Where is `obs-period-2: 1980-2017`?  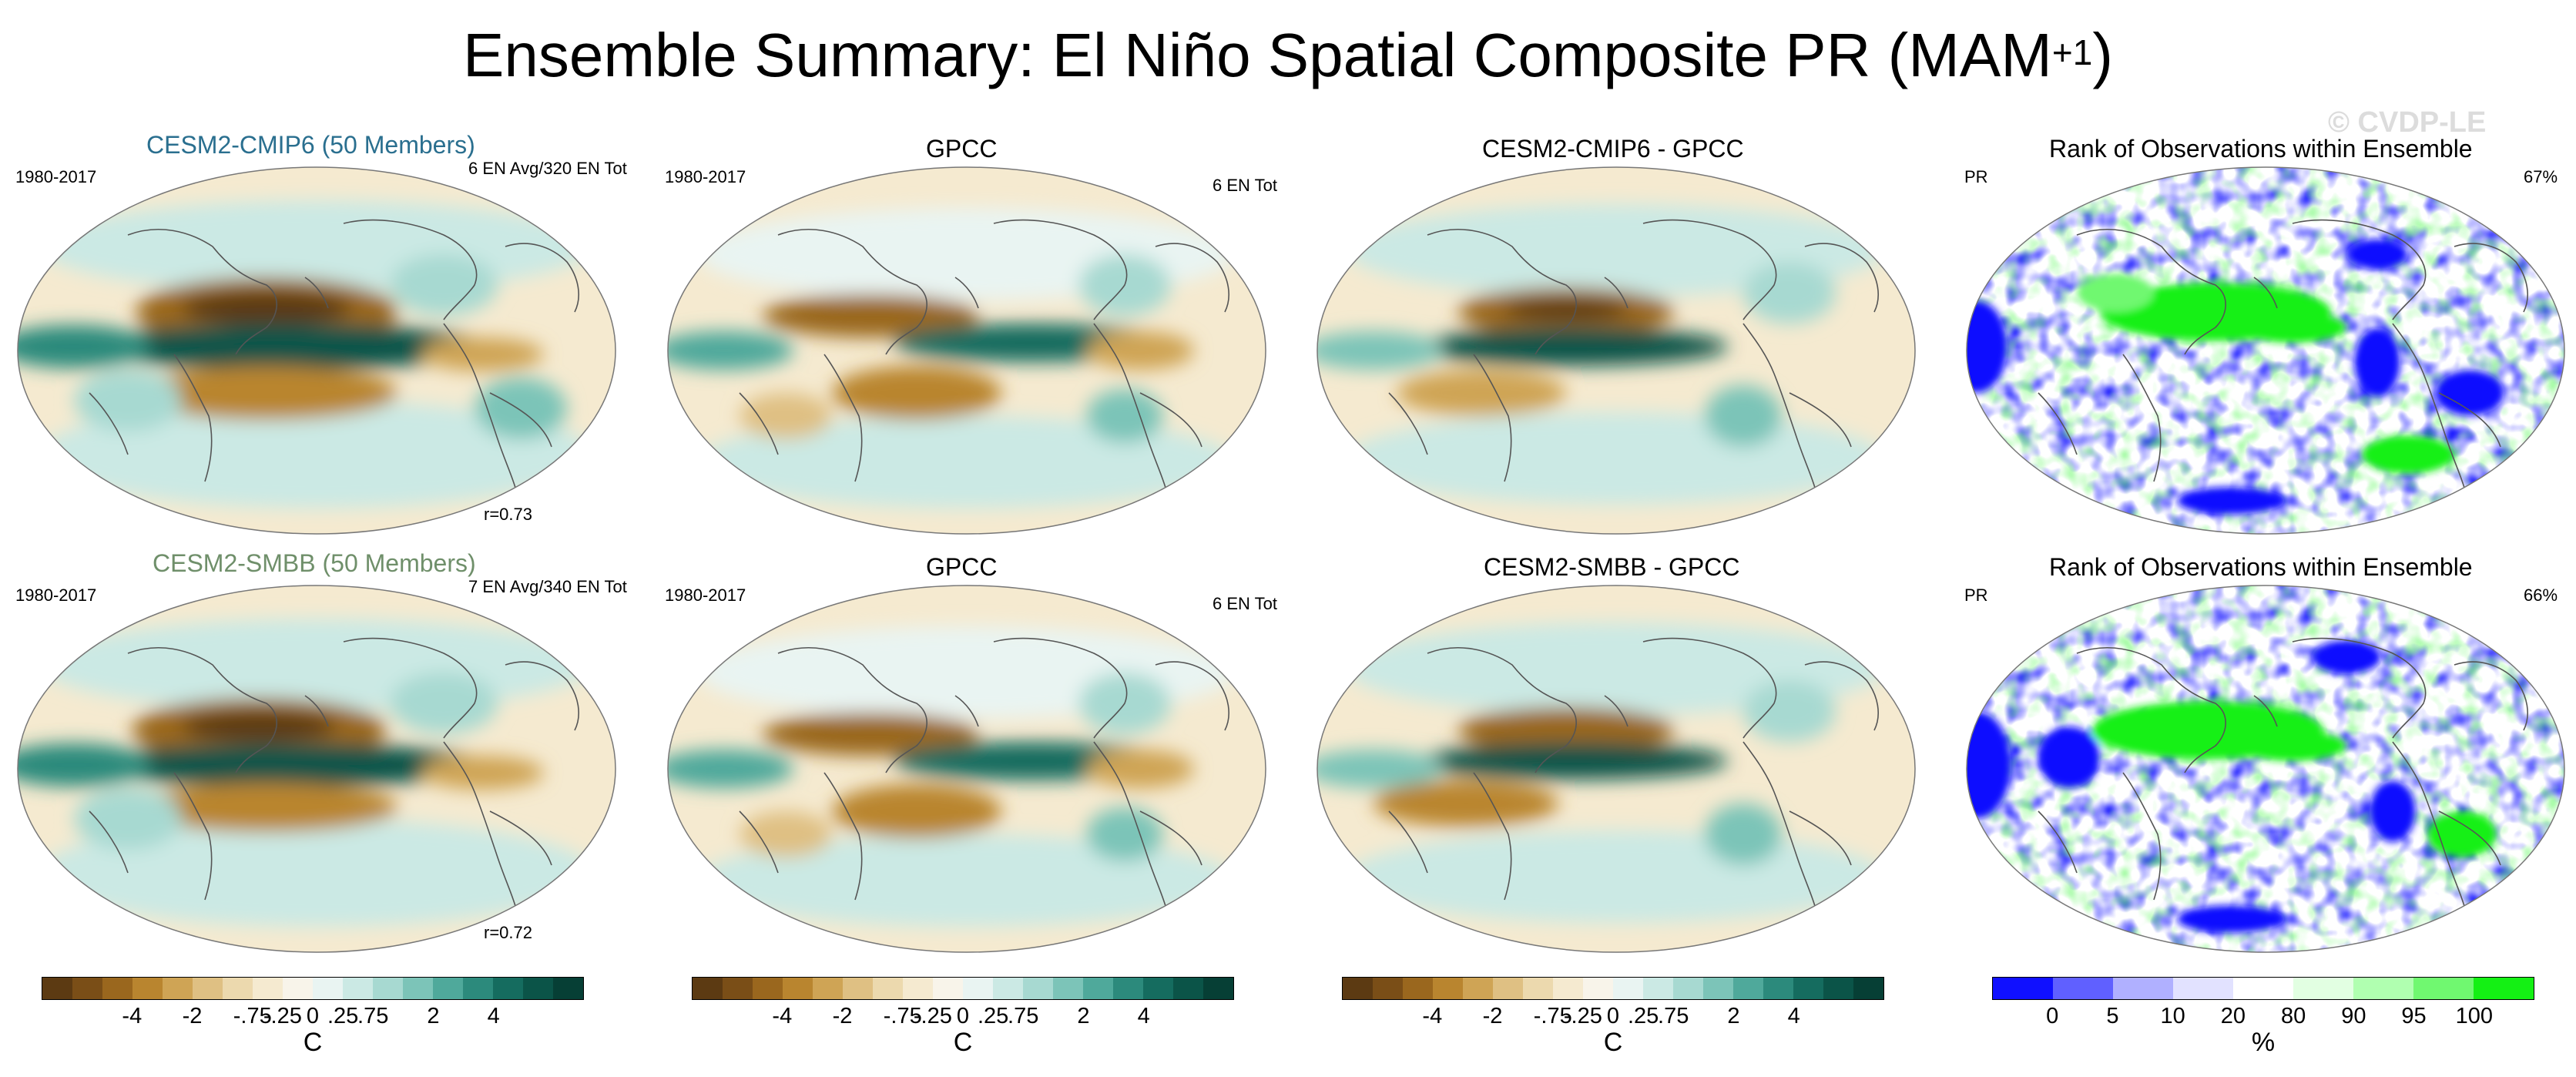 obs-period-2: 1980-2017 is located at coordinates (705, 595).